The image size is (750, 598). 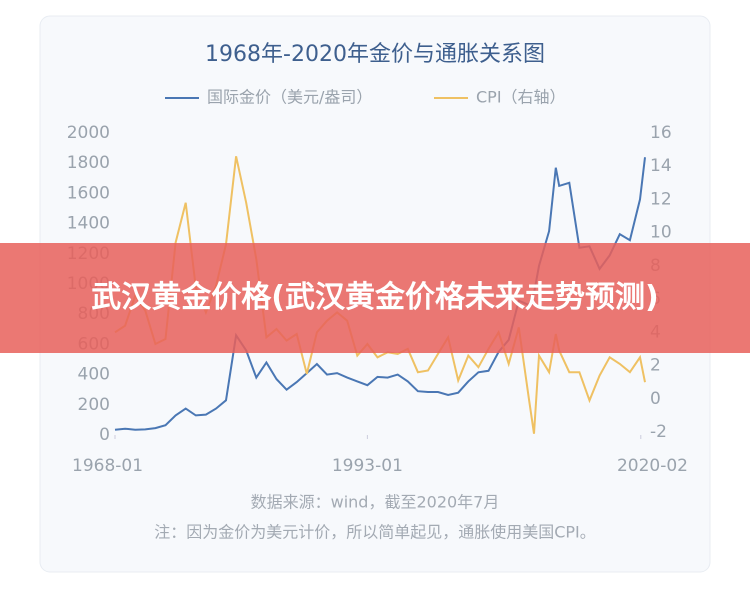 I want to click on y2-tick-label: 2, so click(x=655, y=366).